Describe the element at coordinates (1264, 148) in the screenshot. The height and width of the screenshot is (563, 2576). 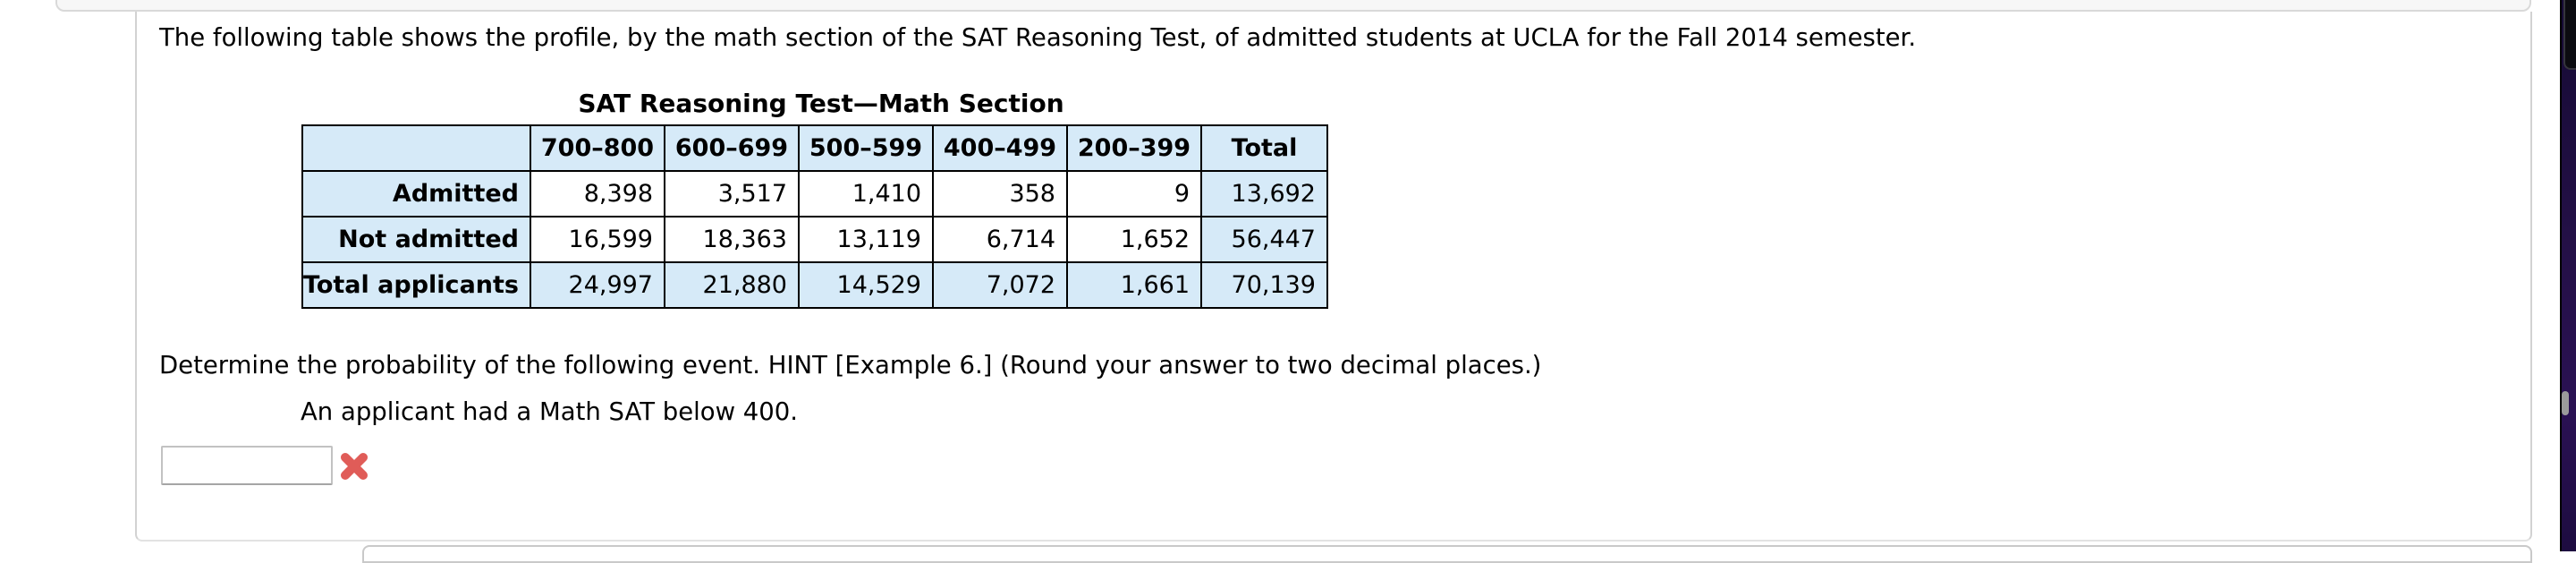
I see `header-total: Total` at that location.